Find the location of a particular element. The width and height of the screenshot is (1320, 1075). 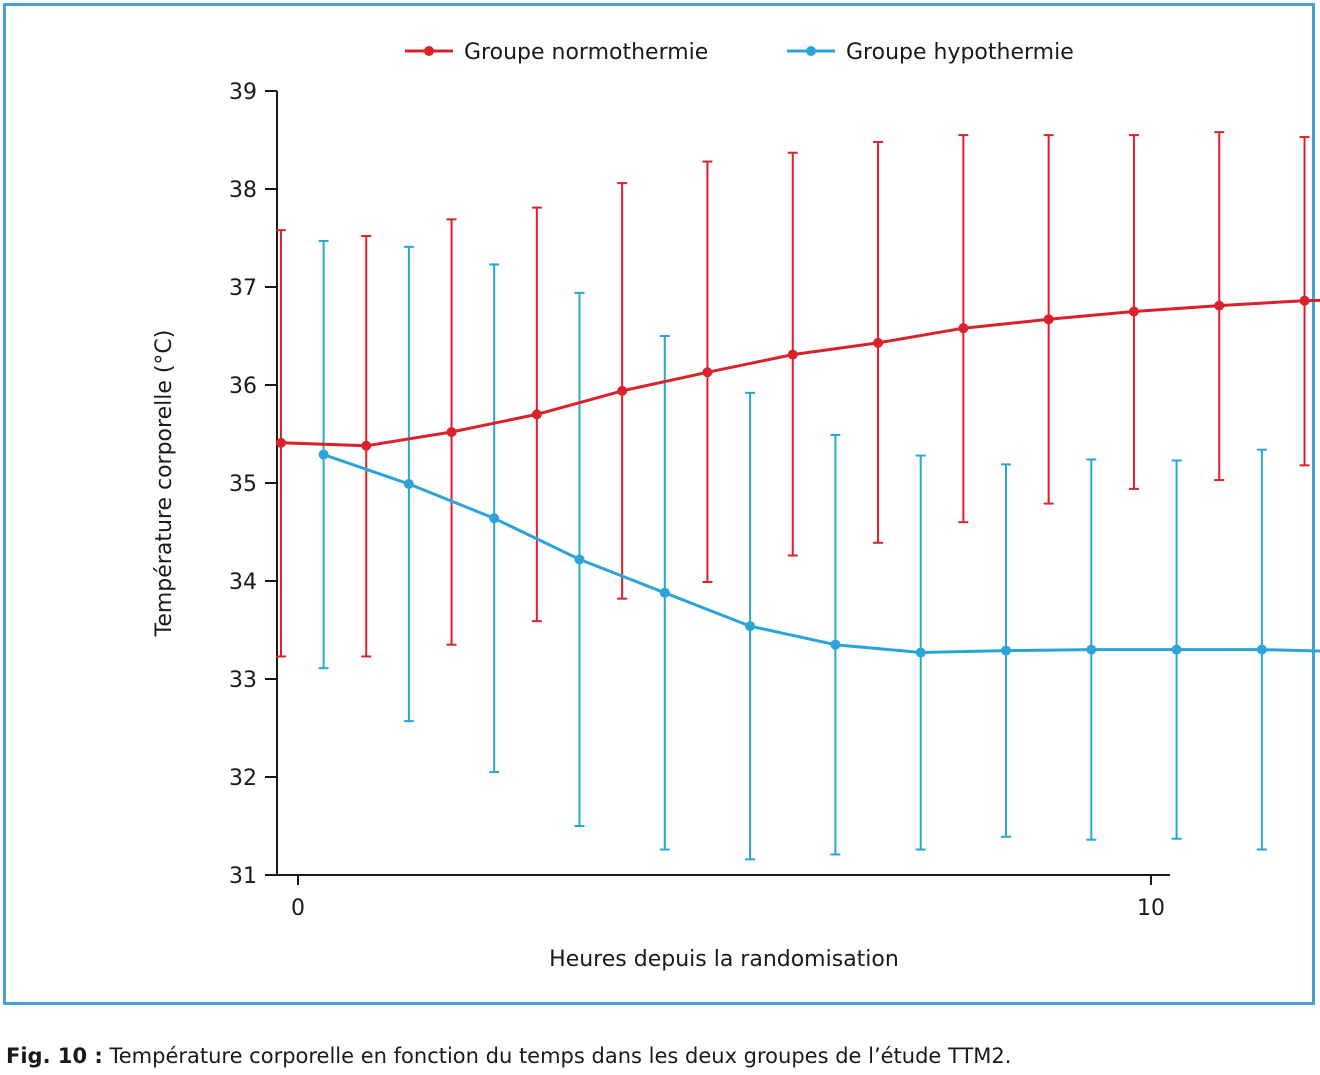

y-tick-label: 35 is located at coordinates (243, 484).